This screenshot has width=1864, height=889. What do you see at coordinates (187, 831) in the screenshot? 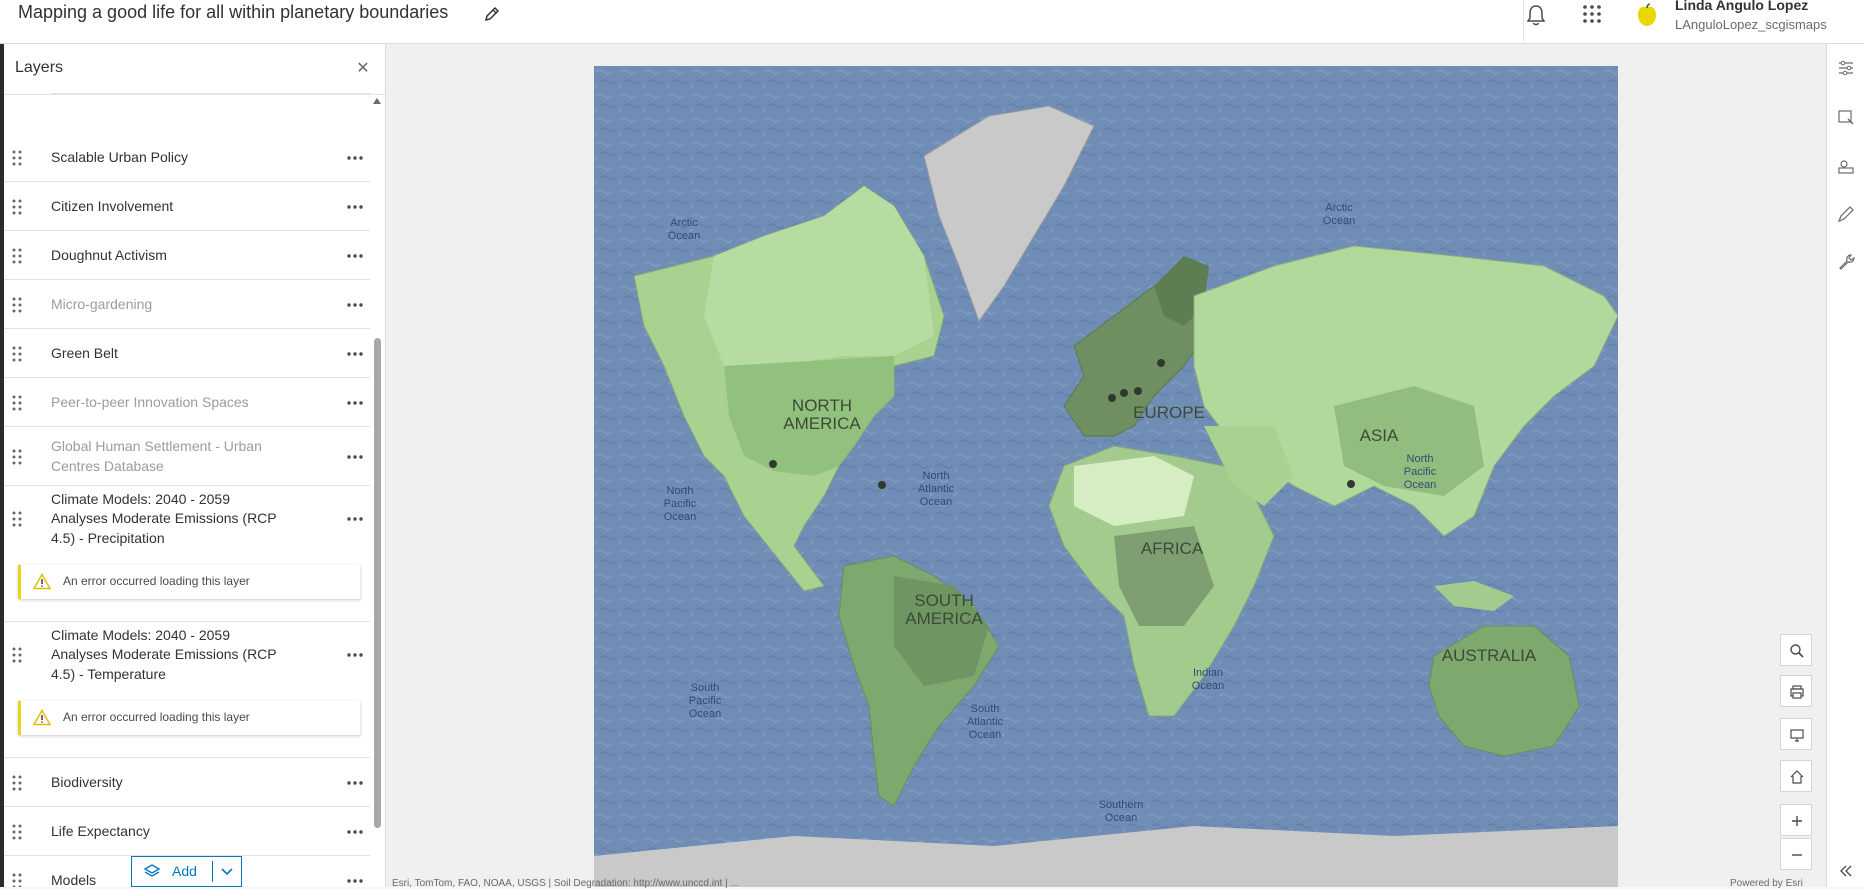
I see `layer-item: Life Expectancy` at bounding box center [187, 831].